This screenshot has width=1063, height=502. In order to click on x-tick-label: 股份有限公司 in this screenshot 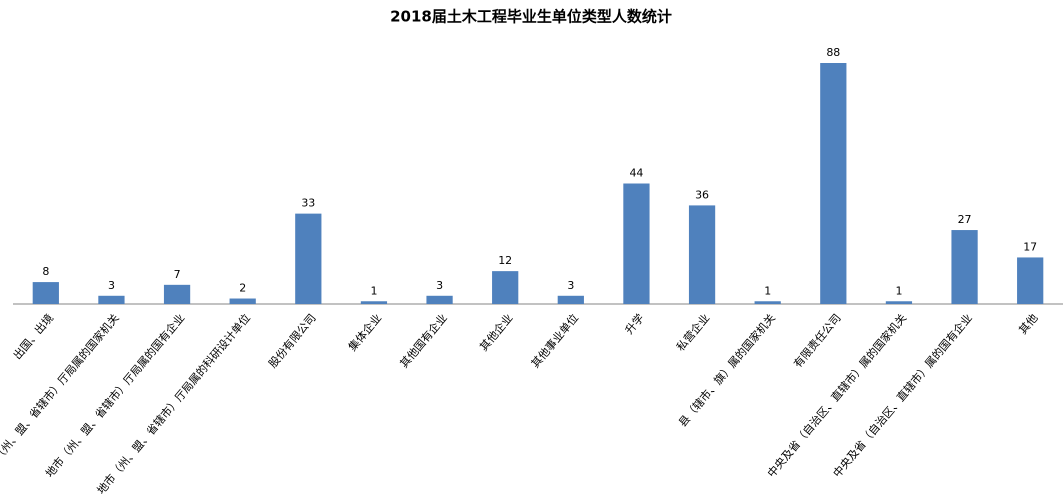, I will do `click(291, 341)`.